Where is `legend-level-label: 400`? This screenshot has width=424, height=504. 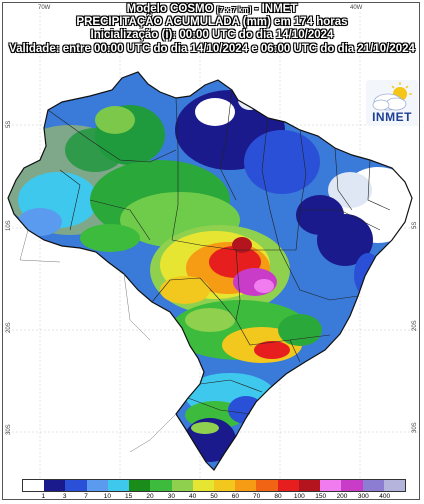 legend-level-label: 400 is located at coordinates (385, 496).